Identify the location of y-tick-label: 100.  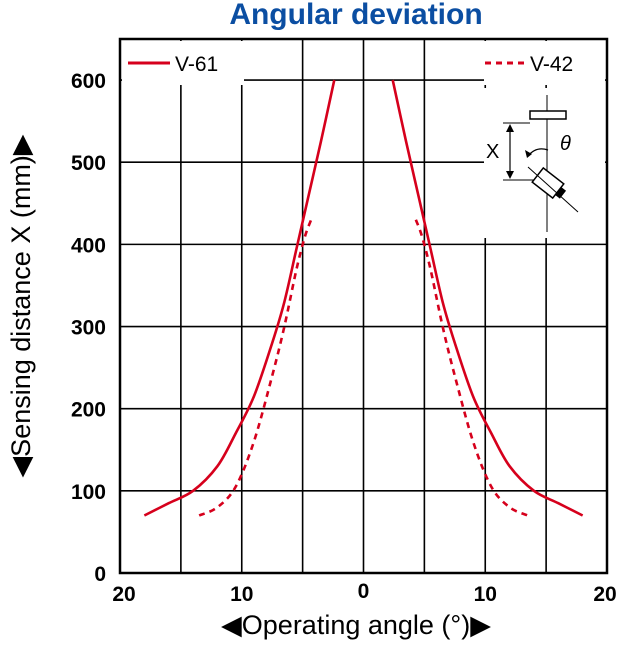
(88, 492).